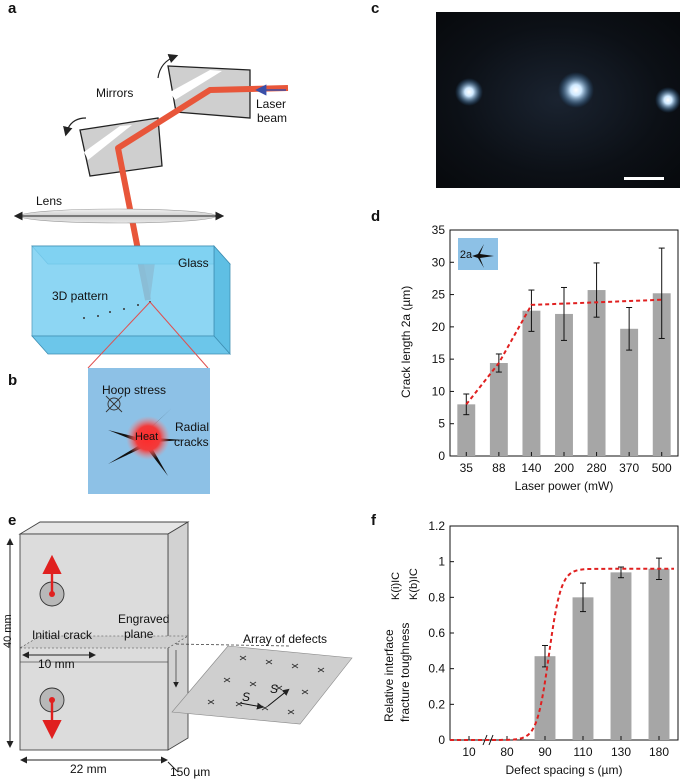  Describe the element at coordinates (564, 468) in the screenshot. I see `chart-d-xtick-label: 200` at that location.